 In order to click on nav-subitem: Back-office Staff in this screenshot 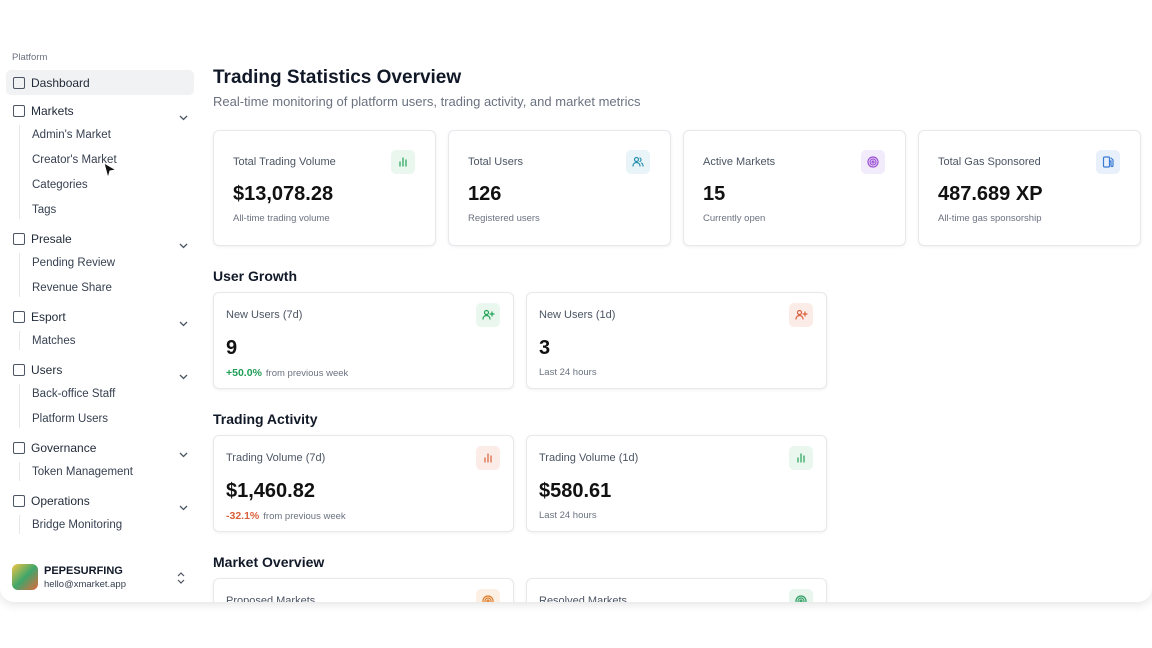, I will do `click(74, 394)`.